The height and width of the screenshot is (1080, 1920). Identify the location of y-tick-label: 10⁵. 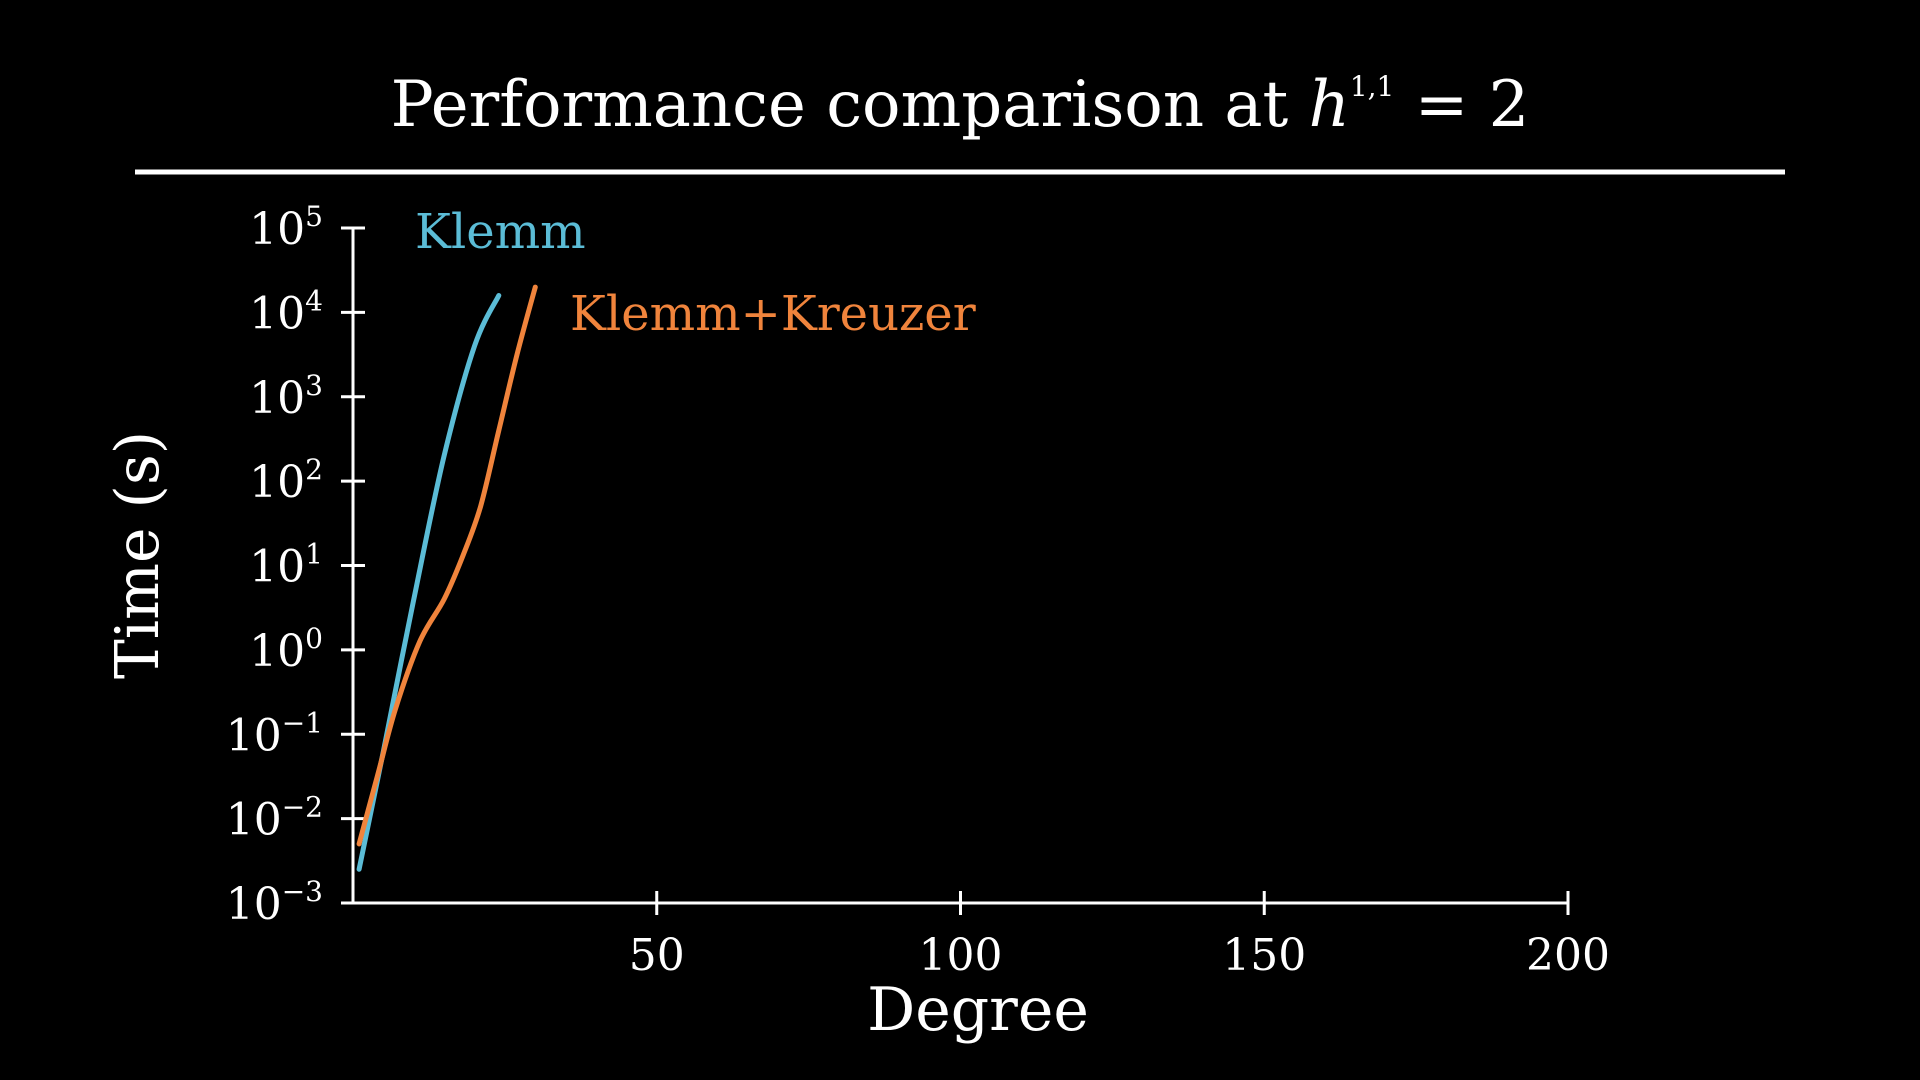
(286, 227).